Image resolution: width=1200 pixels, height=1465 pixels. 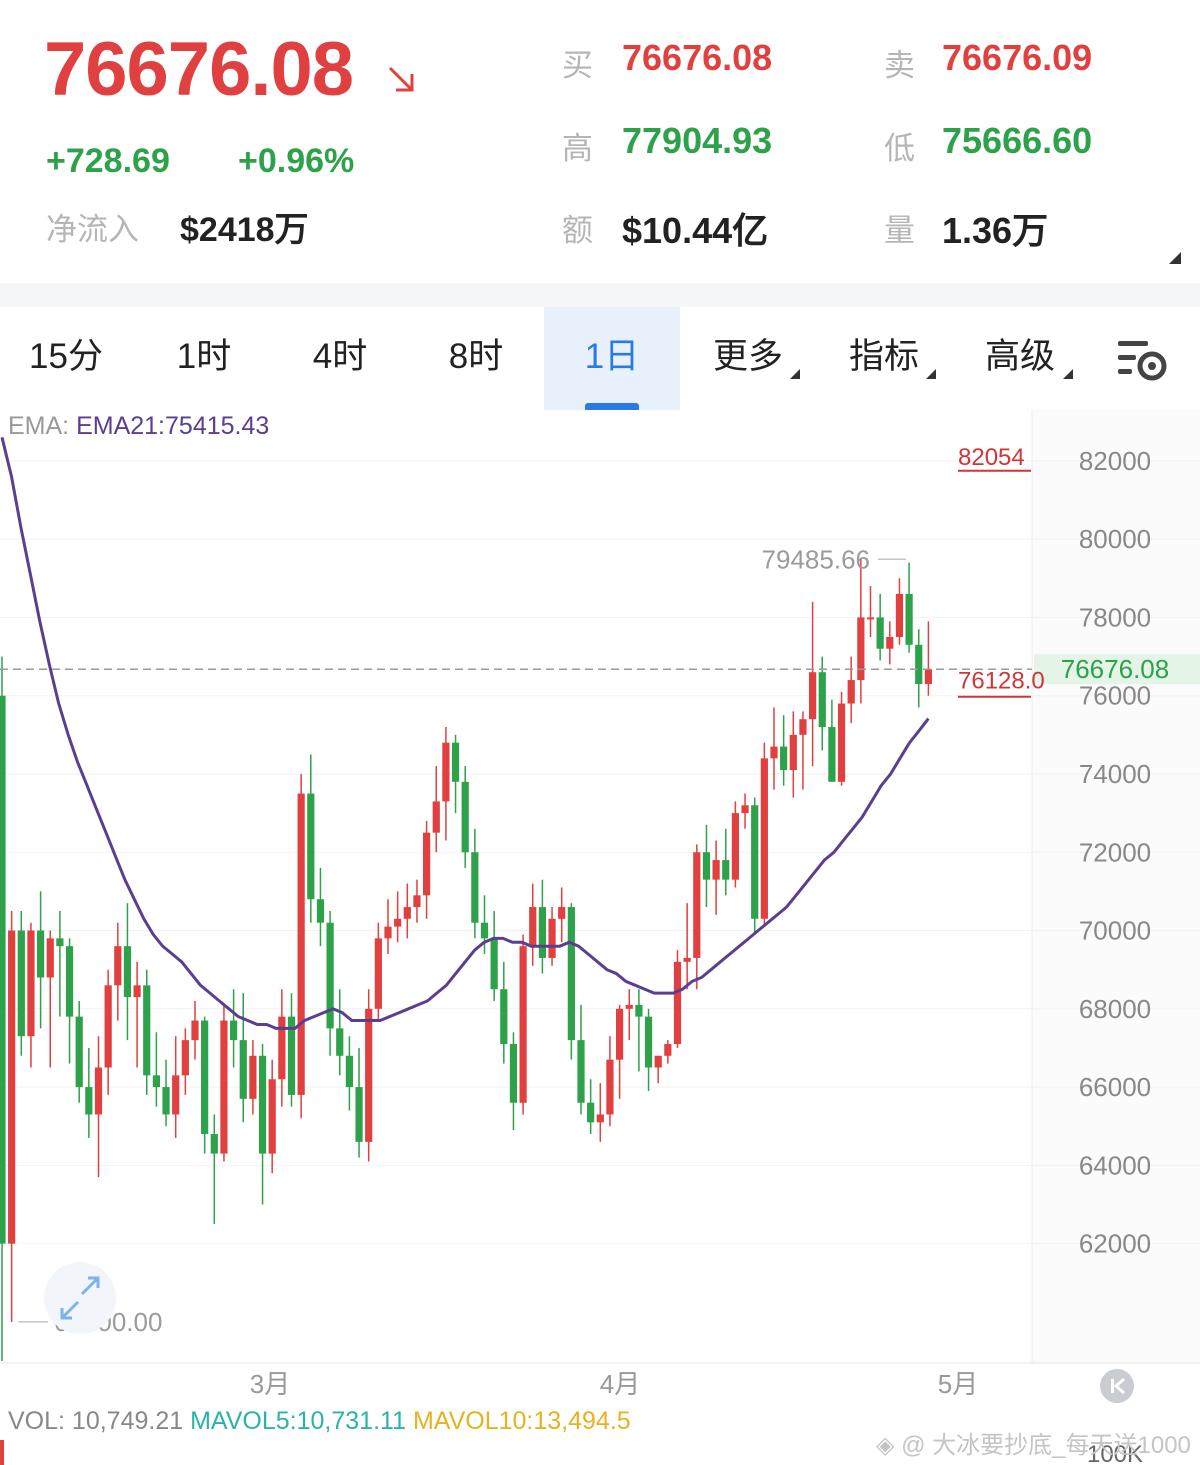 What do you see at coordinates (899, 148) in the screenshot?
I see `low-label: 低` at bounding box center [899, 148].